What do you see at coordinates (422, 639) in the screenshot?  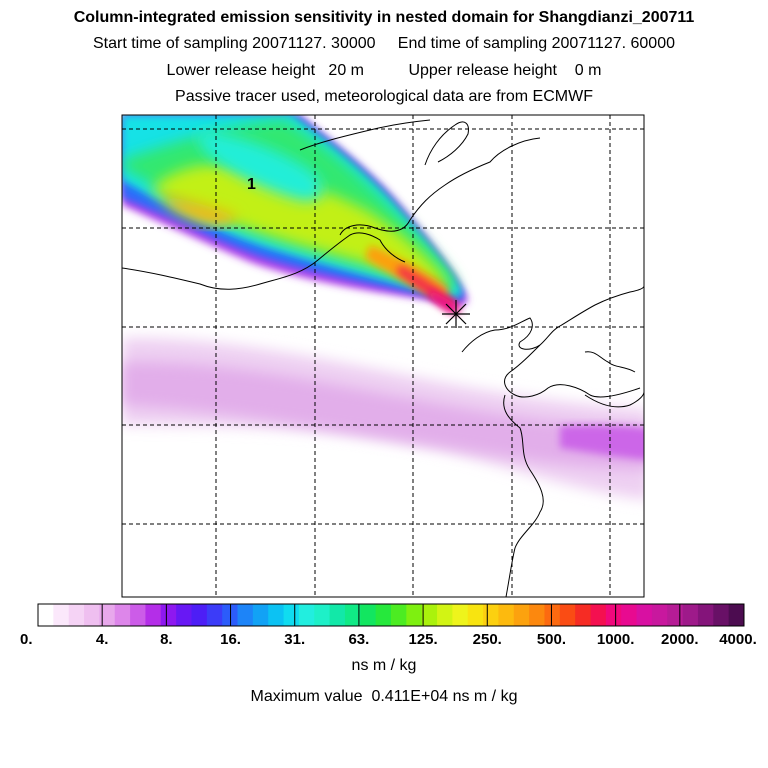 I see `colorbar-tick-label: 125.` at bounding box center [422, 639].